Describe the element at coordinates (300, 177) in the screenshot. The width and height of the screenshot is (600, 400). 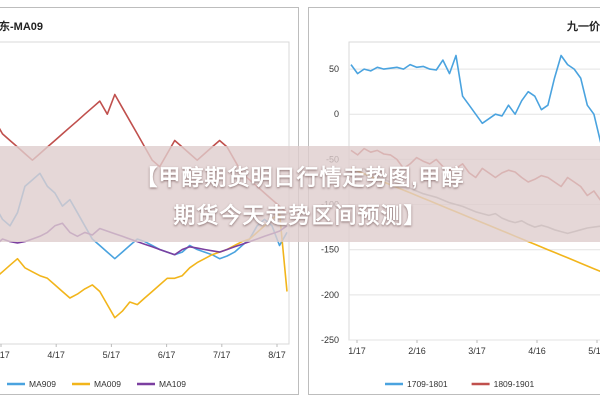
I see `banner-title-line-1: 【甲醇期货明日行情走势图,甲醇` at that location.